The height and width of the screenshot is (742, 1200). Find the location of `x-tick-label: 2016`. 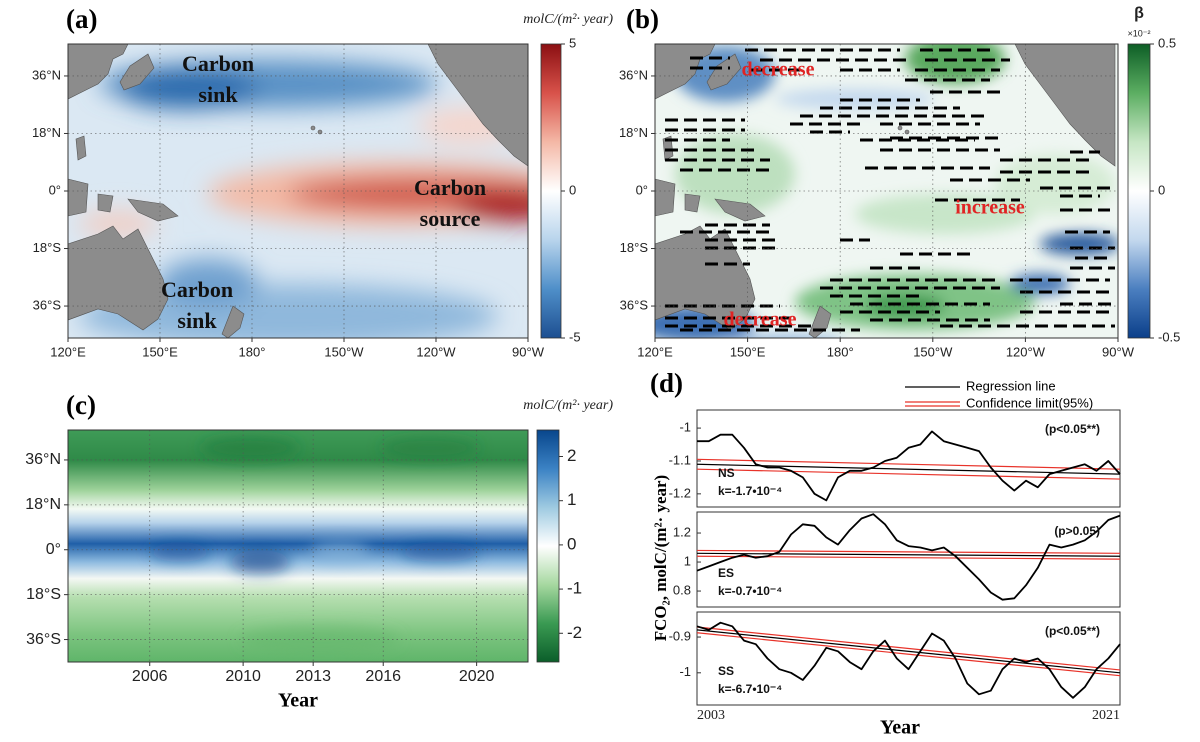

x-tick-label: 2016 is located at coordinates (383, 676).